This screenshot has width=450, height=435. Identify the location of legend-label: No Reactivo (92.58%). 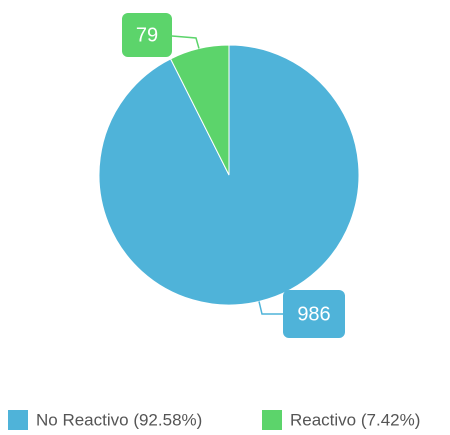
(119, 419).